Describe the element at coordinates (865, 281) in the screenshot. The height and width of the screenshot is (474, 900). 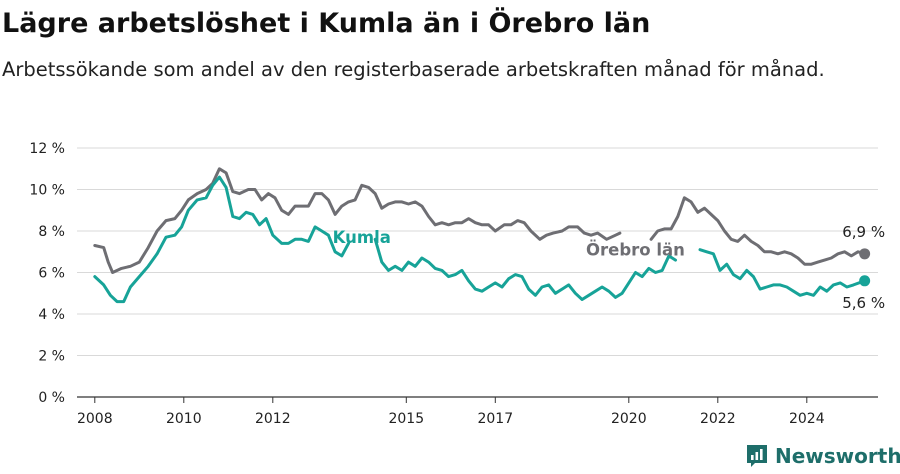
I see `end-point-kumla` at that location.